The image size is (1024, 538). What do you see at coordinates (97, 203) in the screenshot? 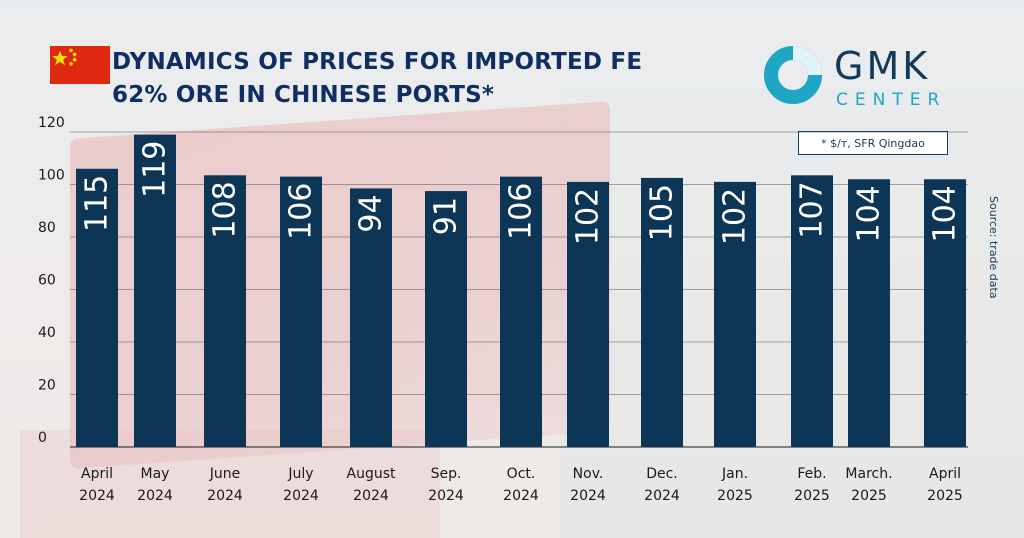
I see `data-label: 115` at bounding box center [97, 203].